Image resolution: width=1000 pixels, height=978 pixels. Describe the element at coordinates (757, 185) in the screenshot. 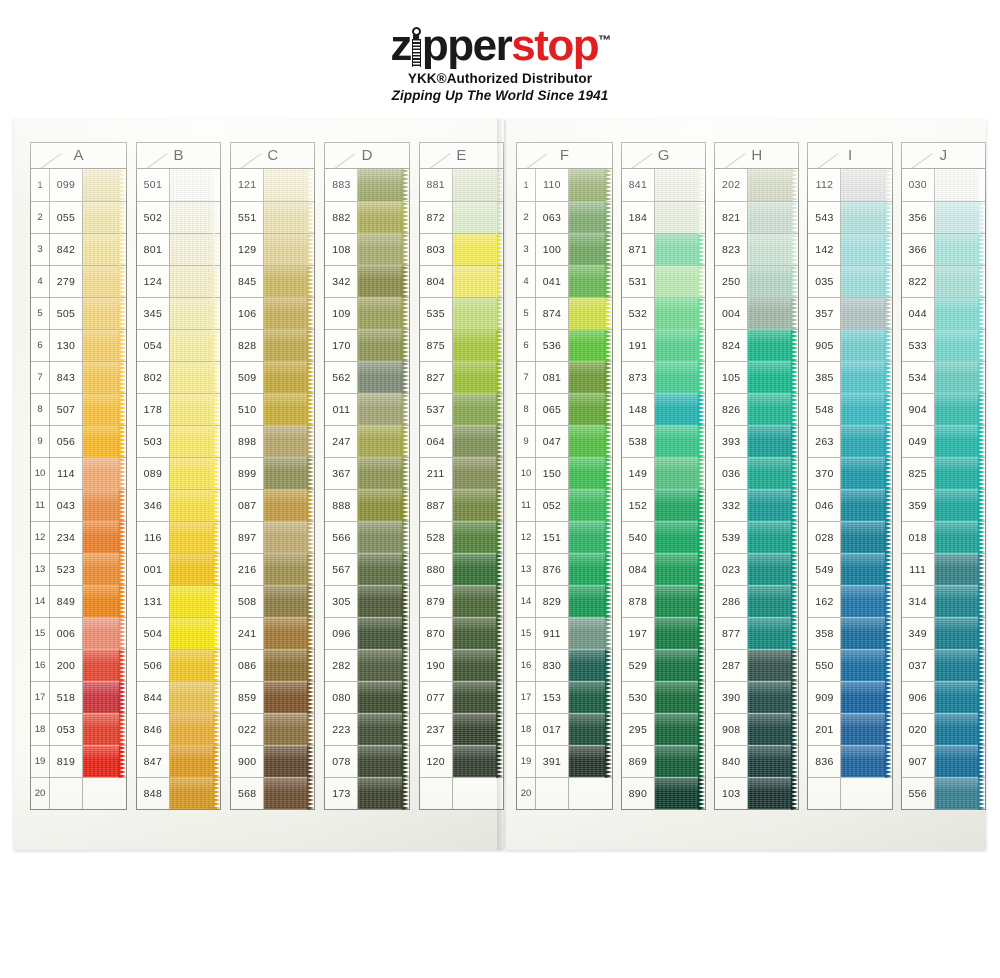

I see `table-row: 202` at that location.